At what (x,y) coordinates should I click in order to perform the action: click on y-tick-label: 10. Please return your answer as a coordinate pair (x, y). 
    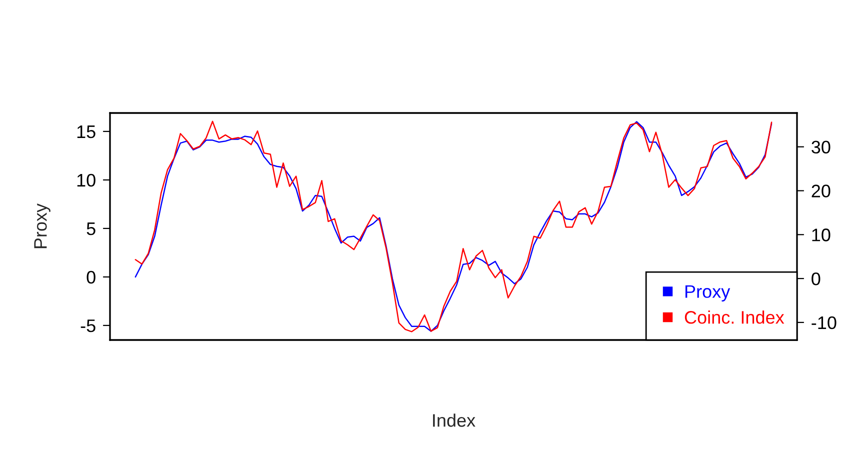
    Looking at the image, I should click on (86, 180).